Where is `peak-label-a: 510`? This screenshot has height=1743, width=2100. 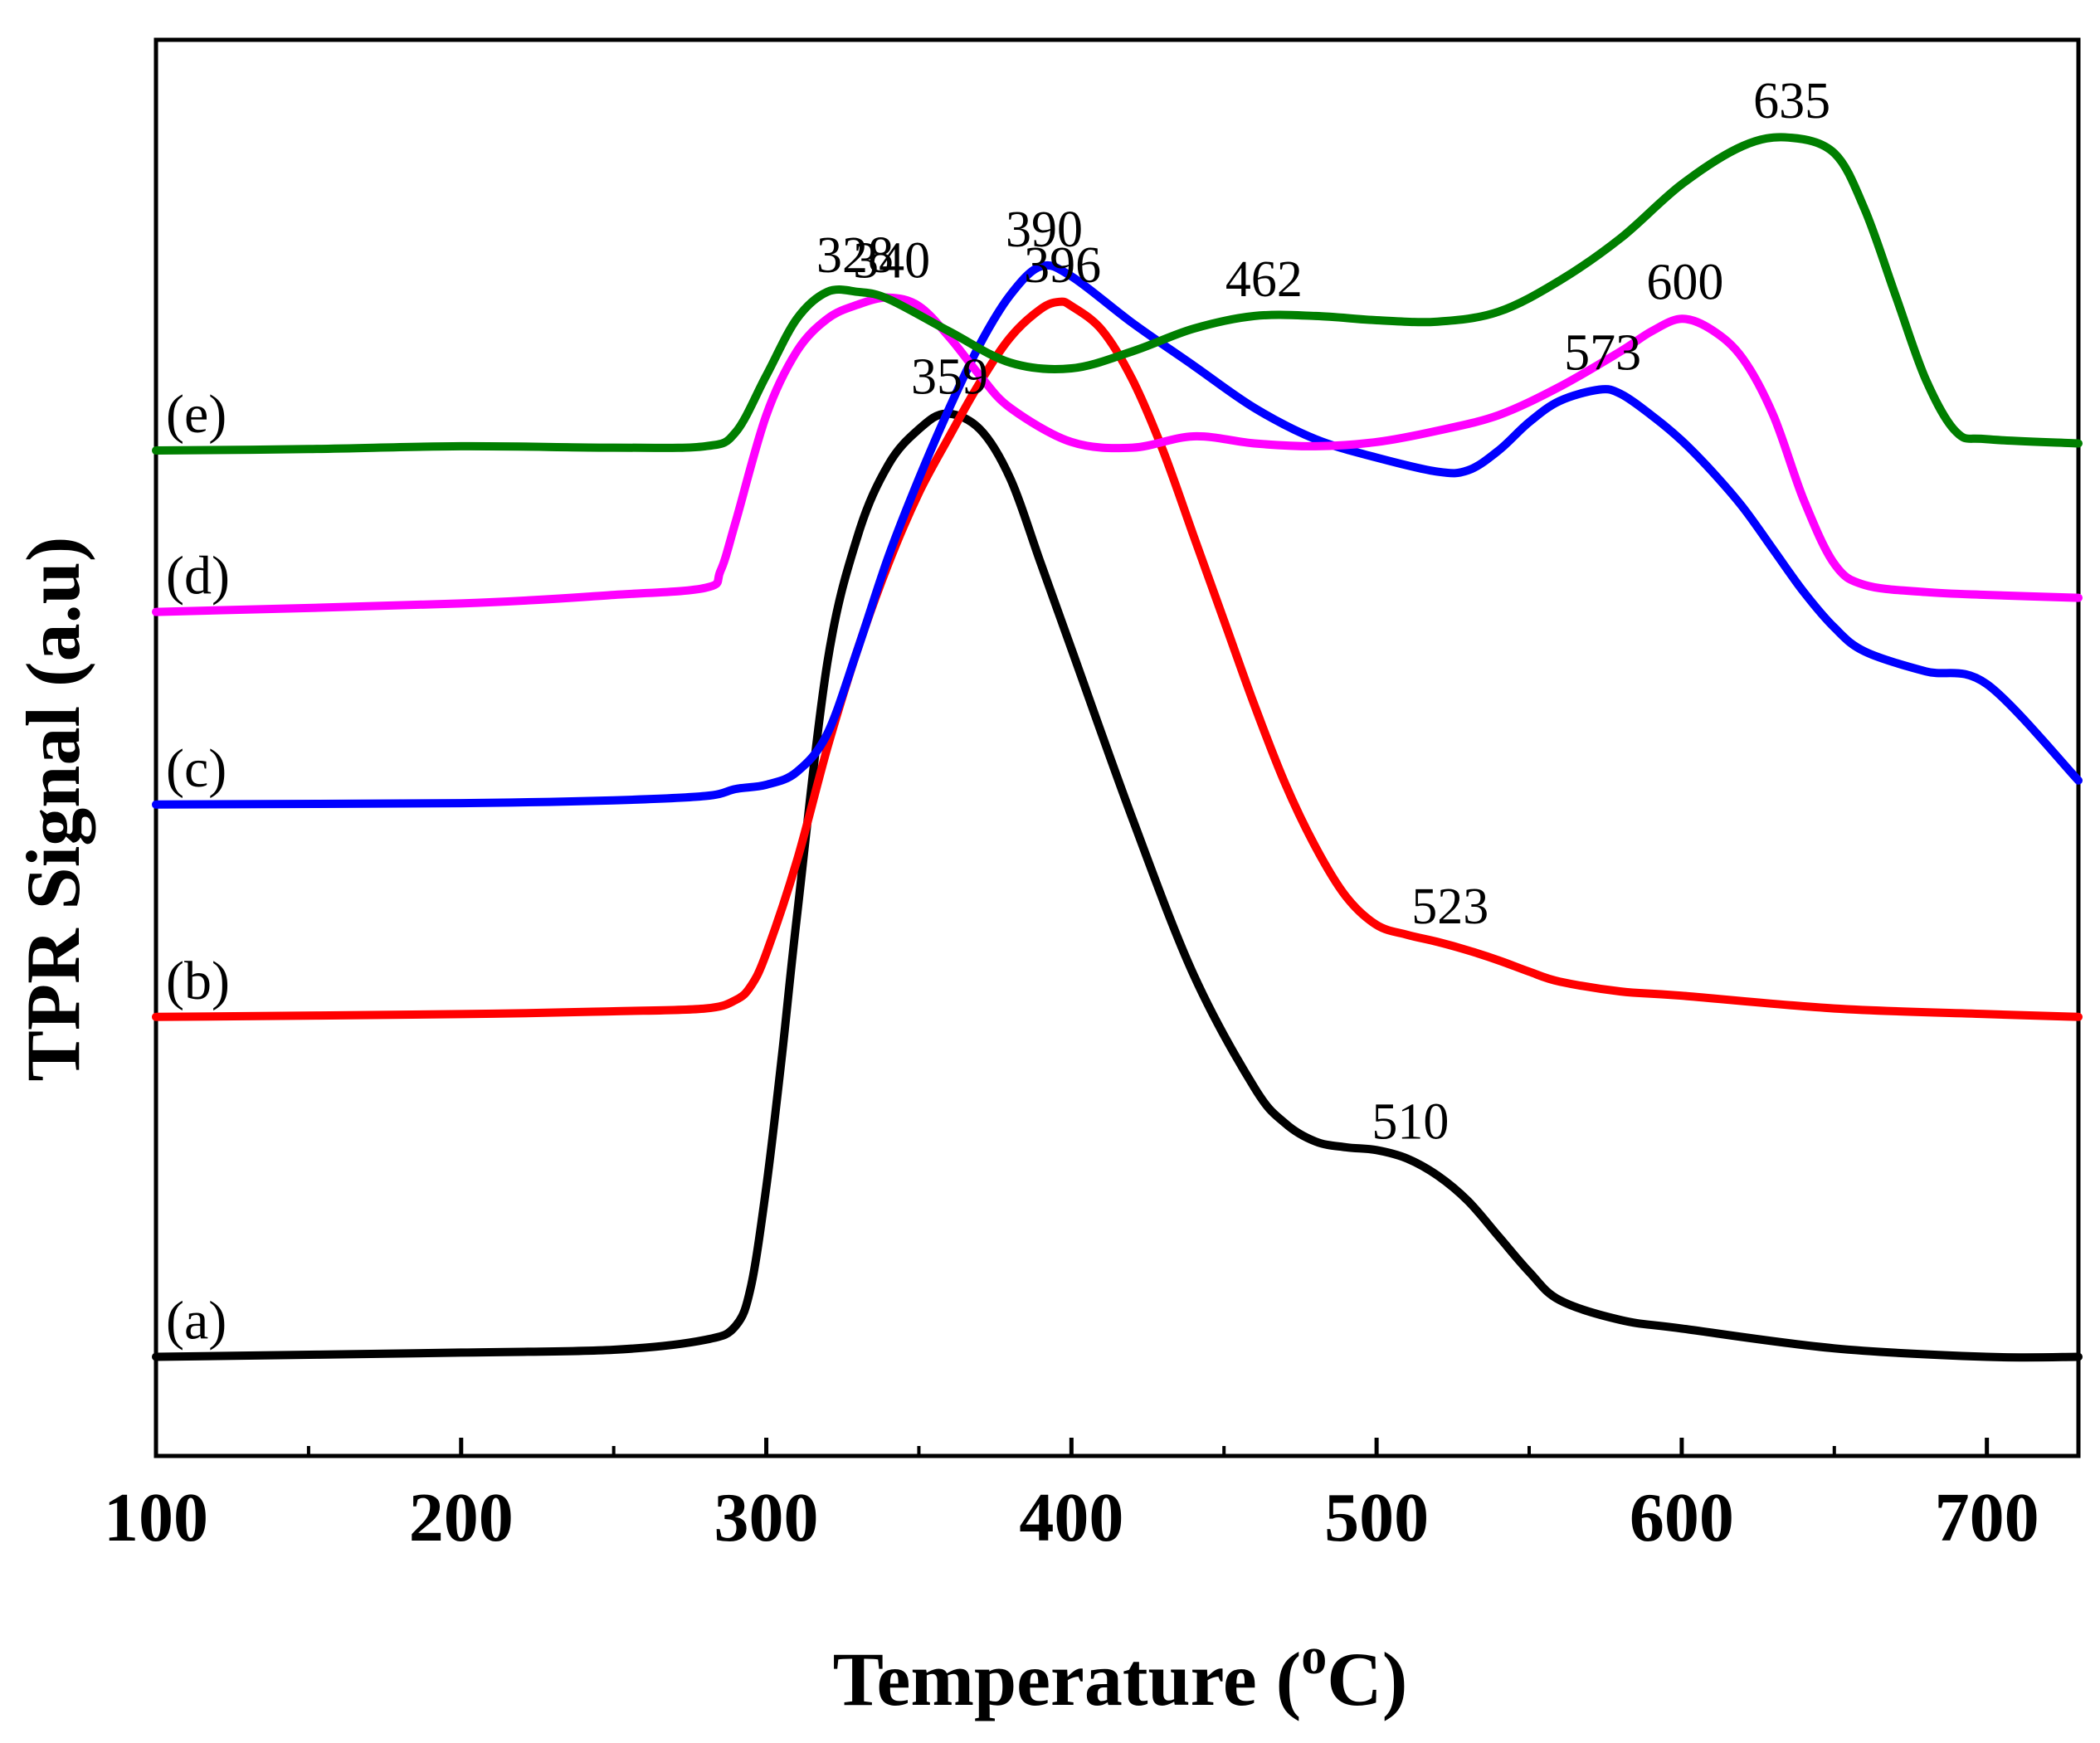
peak-label-a: 510 is located at coordinates (1410, 1122).